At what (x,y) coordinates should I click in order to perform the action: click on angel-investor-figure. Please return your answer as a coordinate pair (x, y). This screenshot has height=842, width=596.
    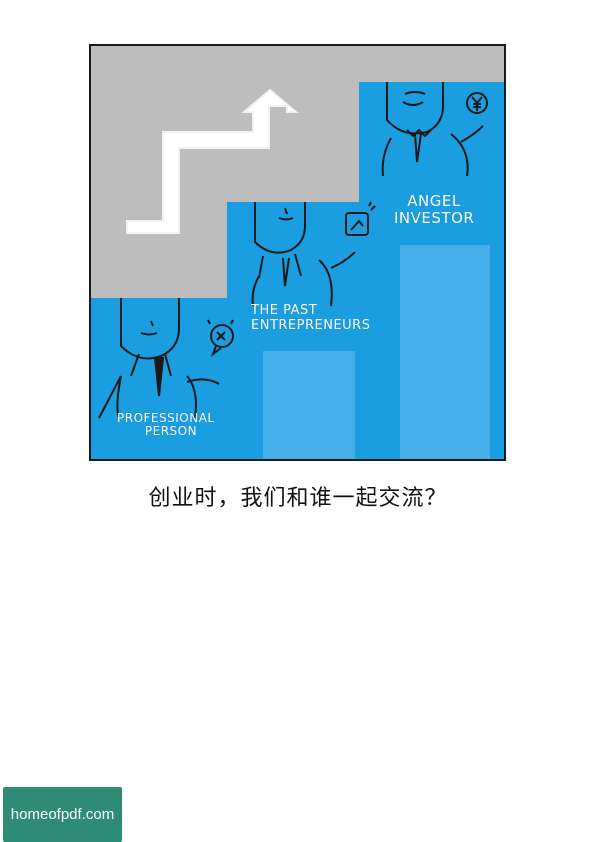
    Looking at the image, I should click on (432, 129).